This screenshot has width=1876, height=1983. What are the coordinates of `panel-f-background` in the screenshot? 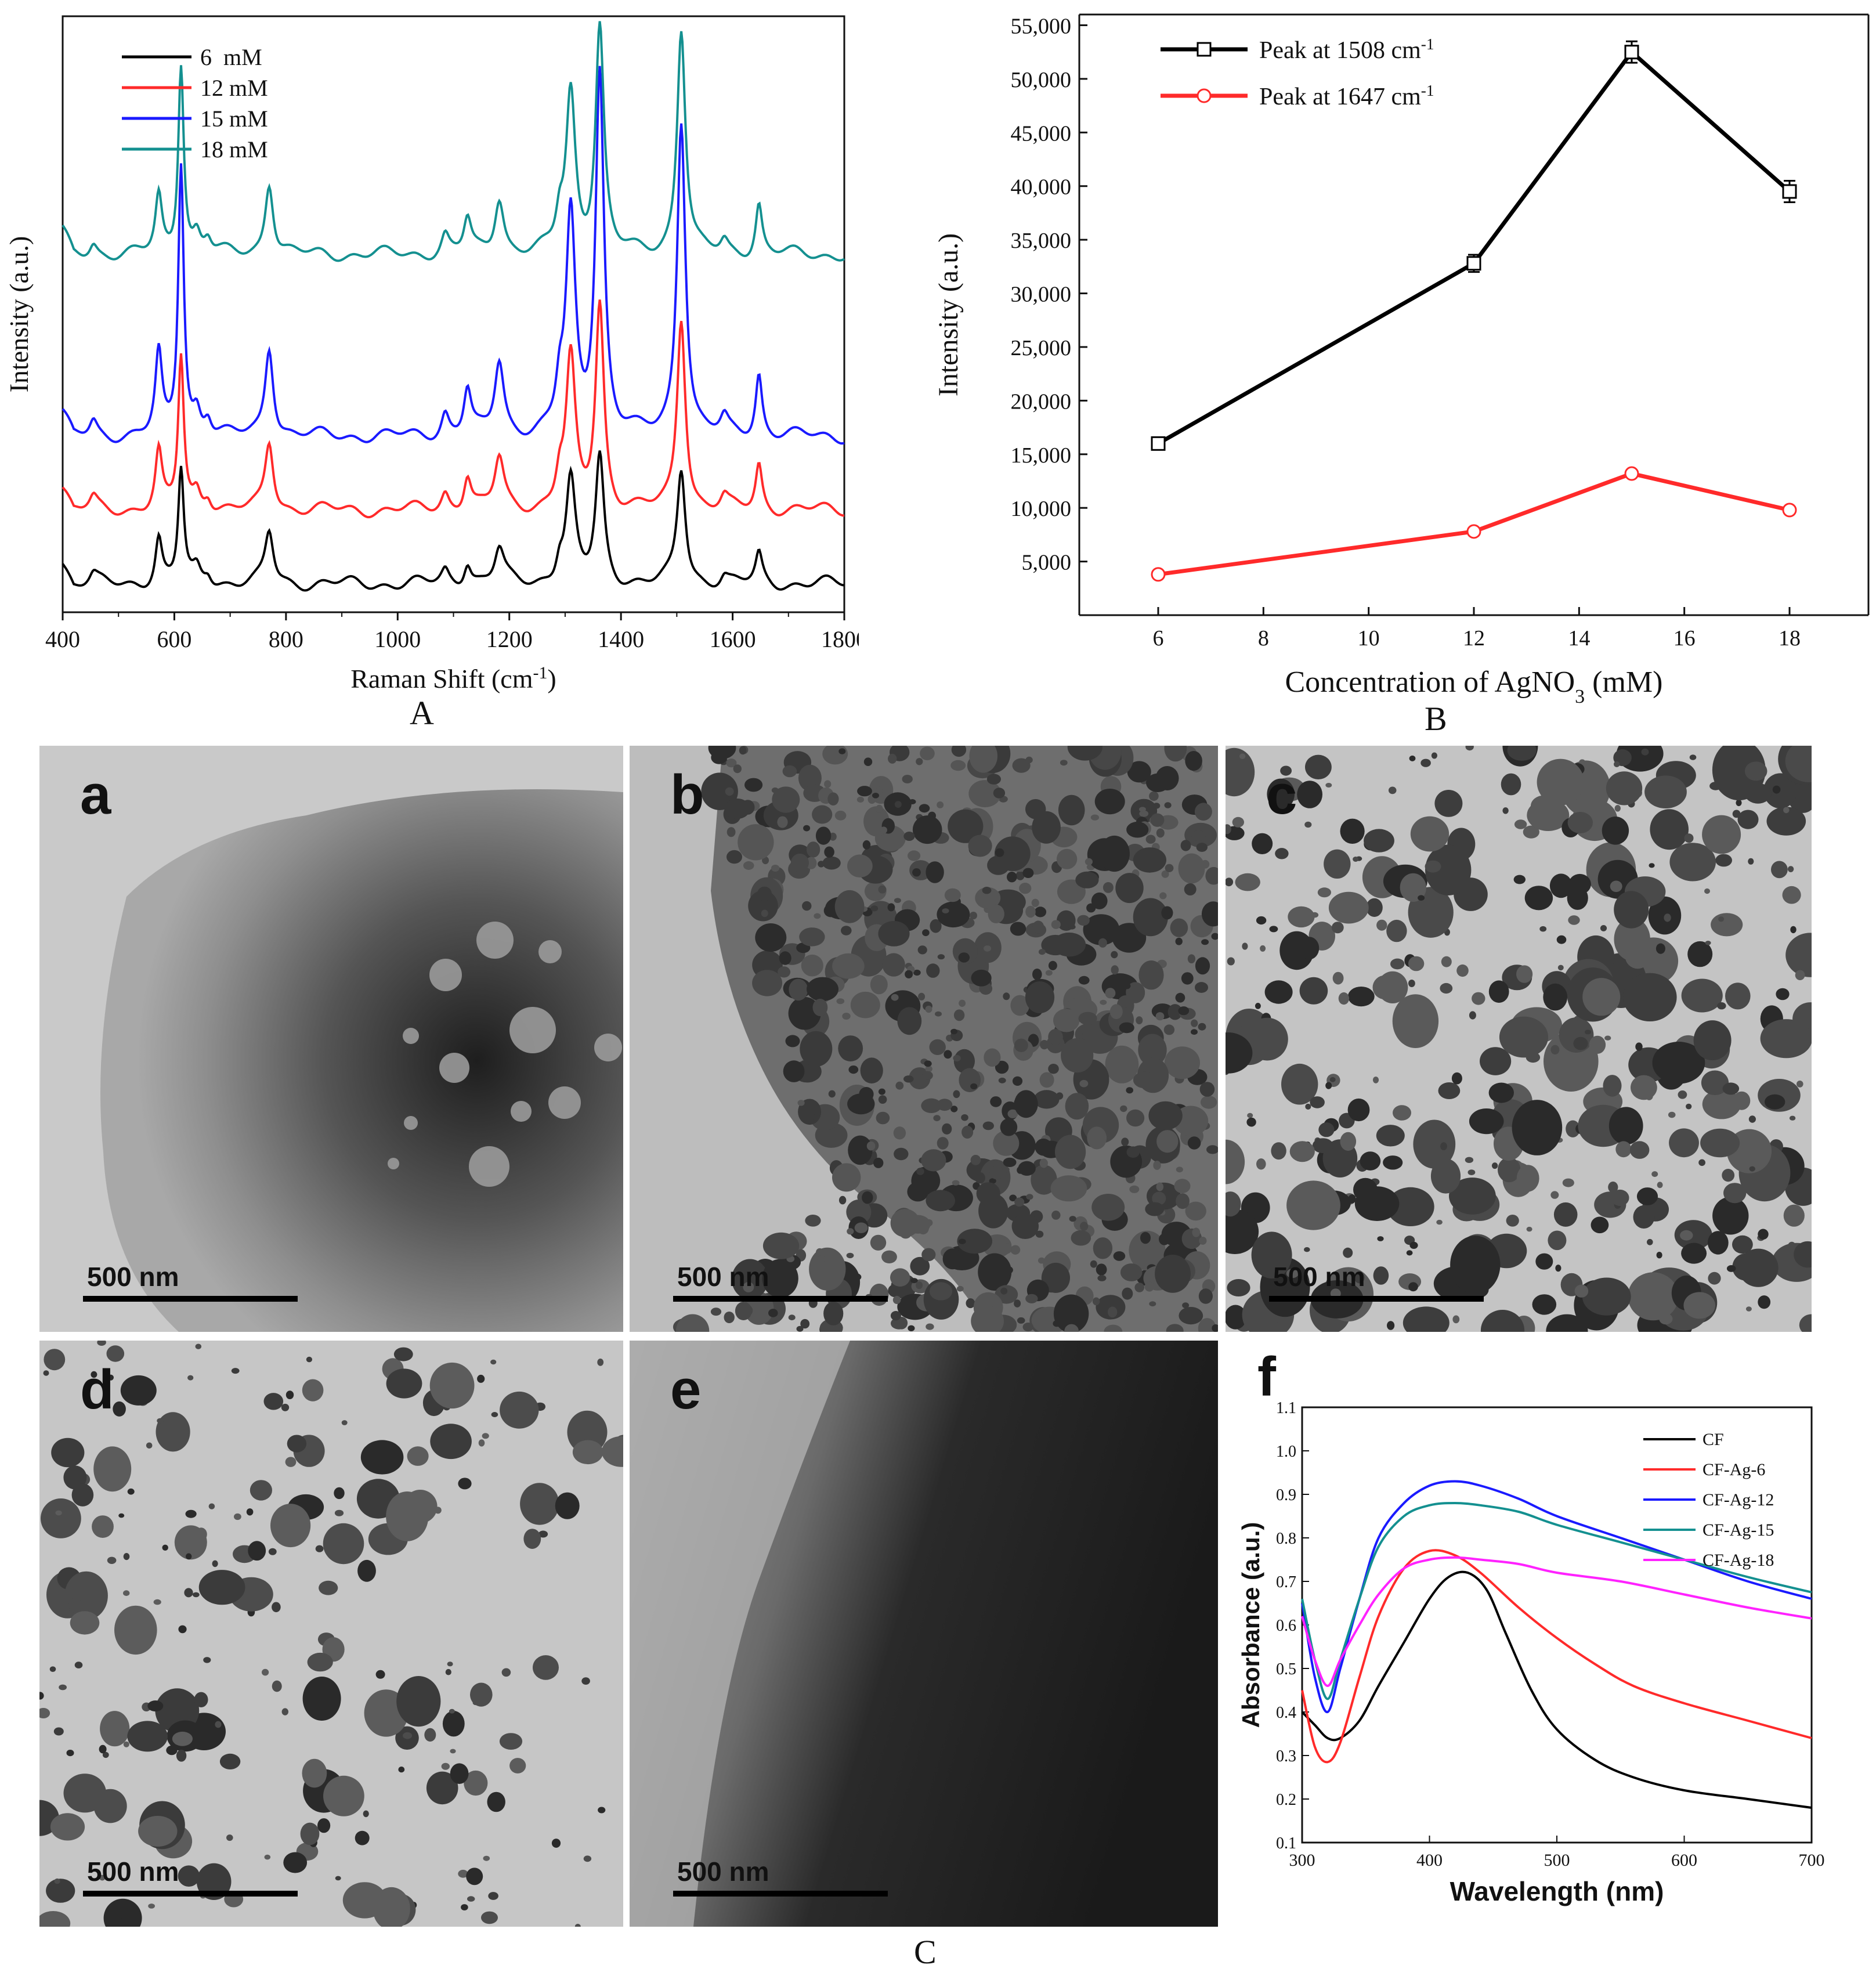 It's located at (1551, 1648).